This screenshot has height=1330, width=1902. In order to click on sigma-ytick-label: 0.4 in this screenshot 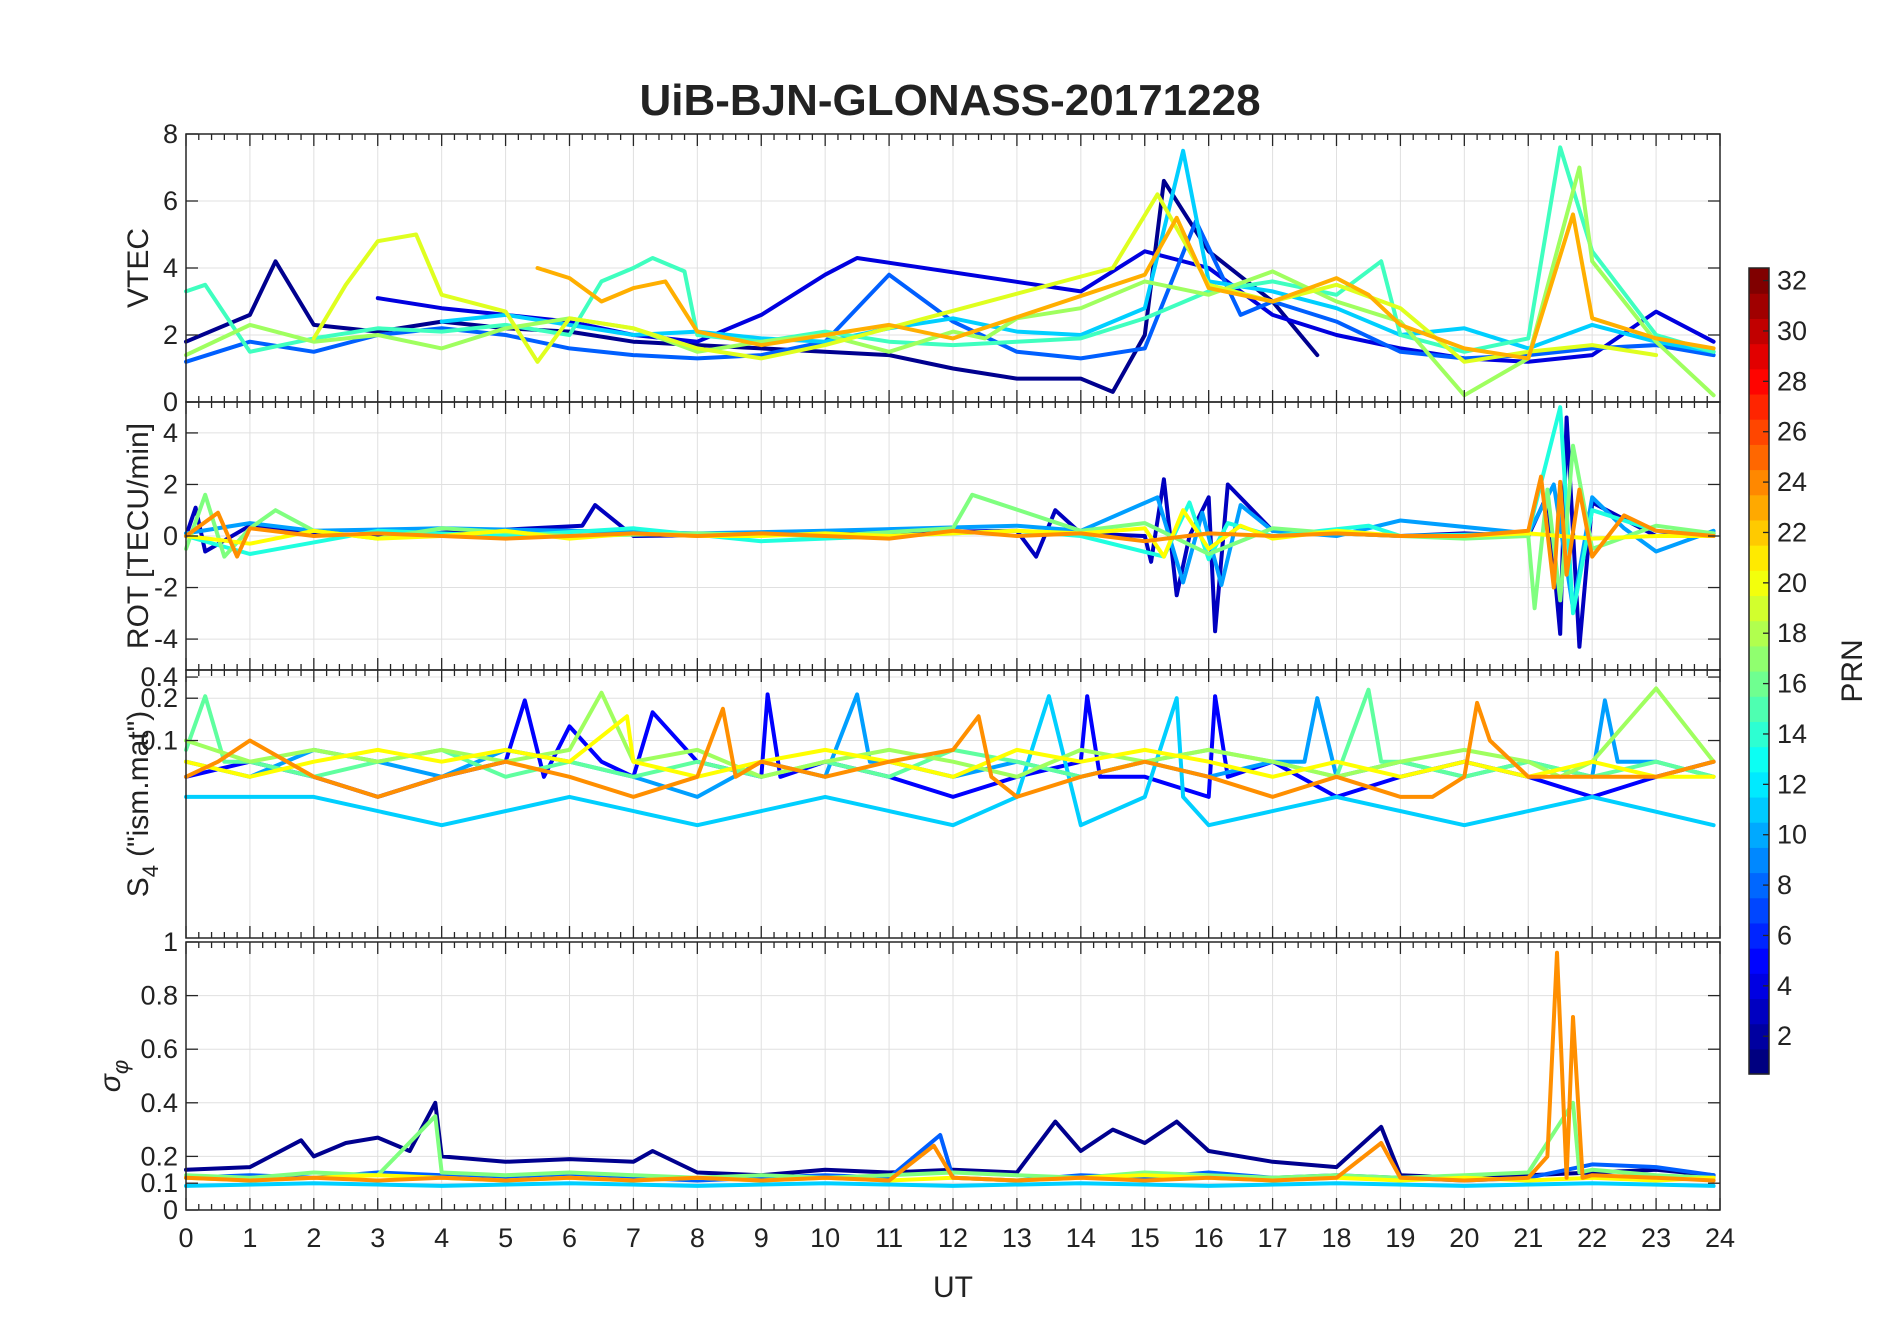, I will do `click(159, 1103)`.